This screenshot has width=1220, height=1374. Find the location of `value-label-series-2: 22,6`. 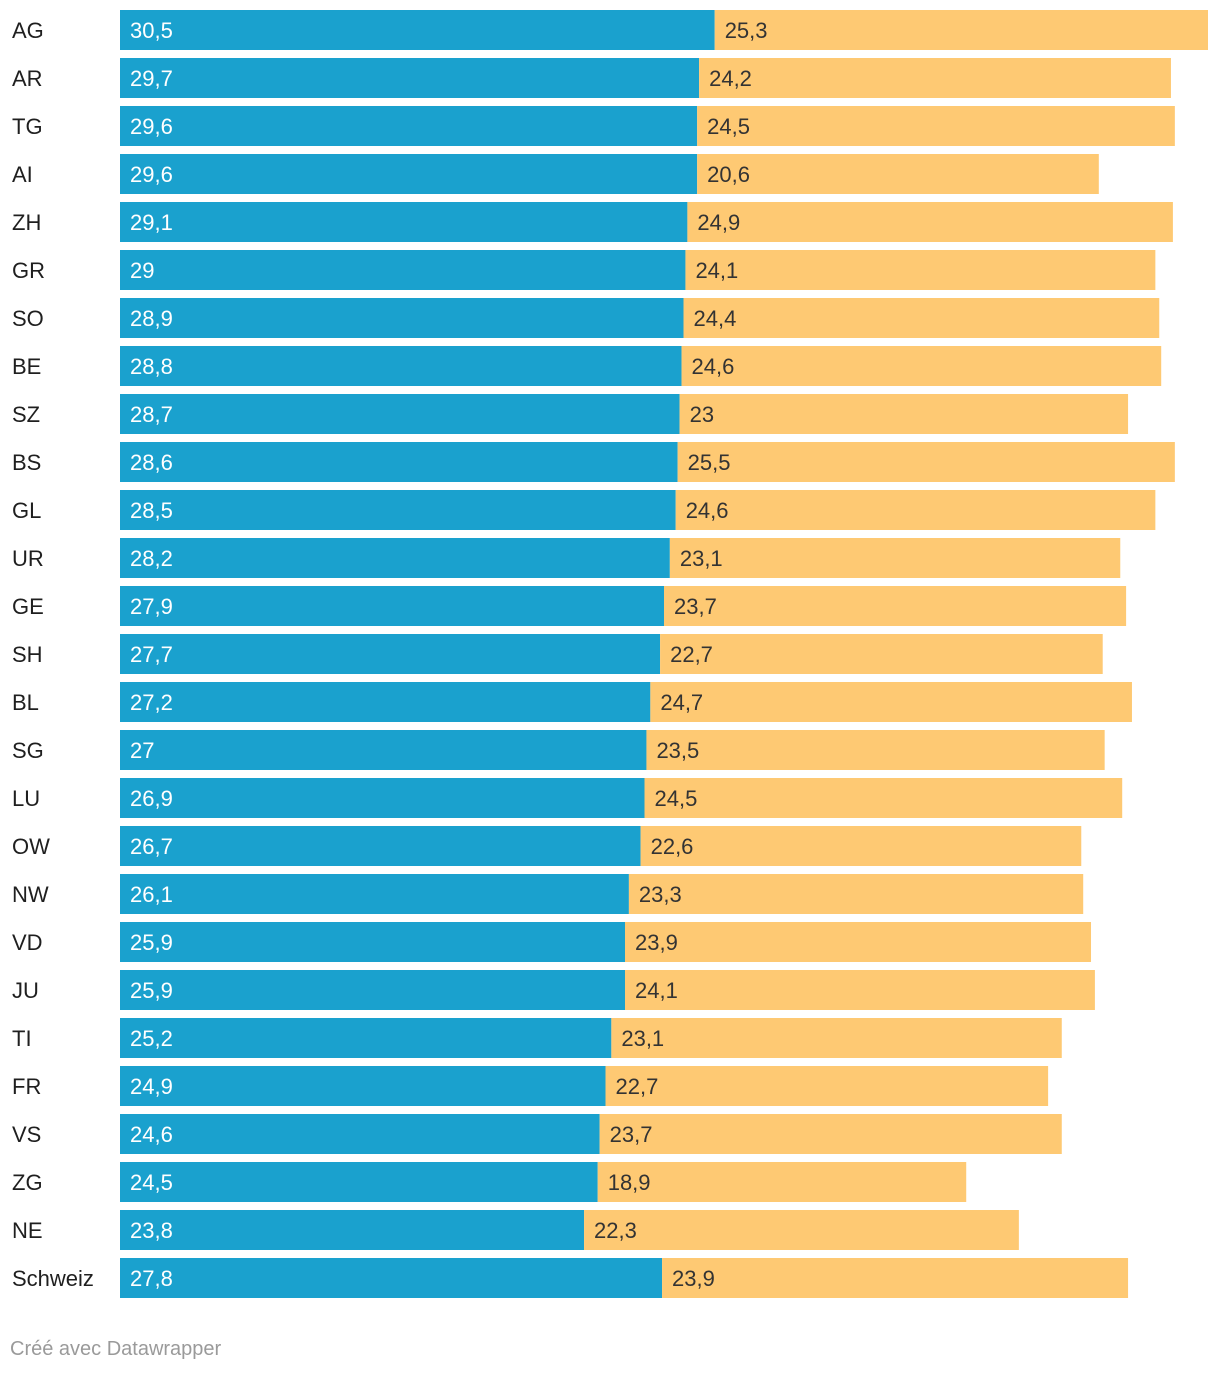

value-label-series-2: 22,6 is located at coordinates (672, 846).